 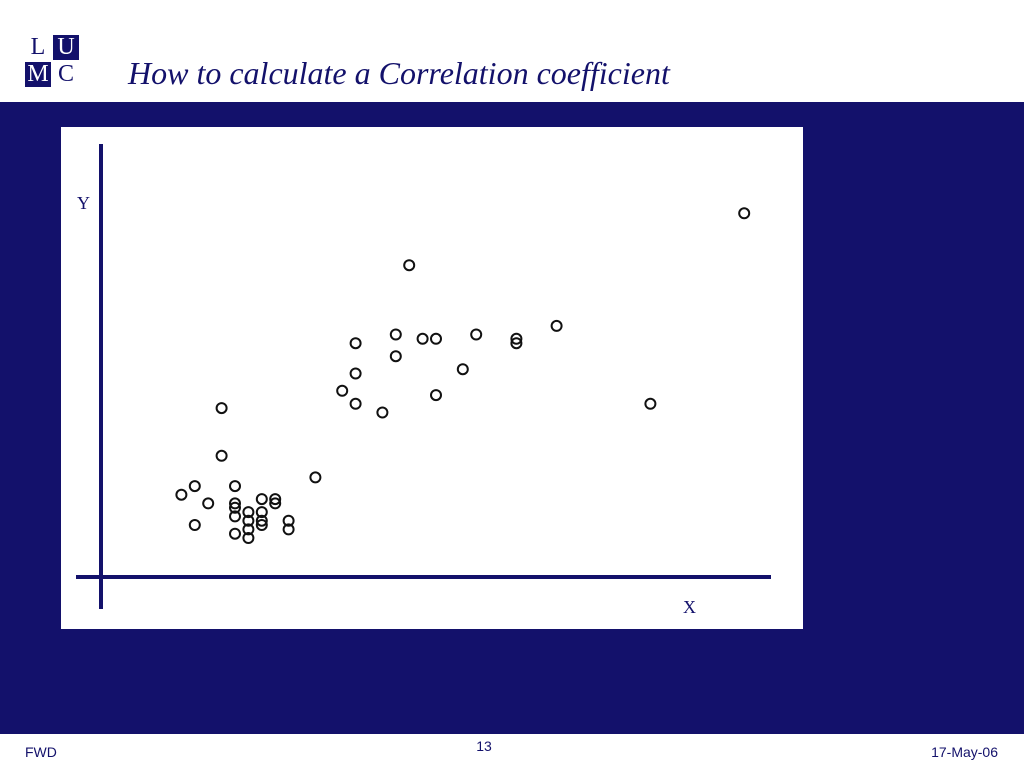 What do you see at coordinates (38, 47) in the screenshot?
I see `logo-letter-l: L` at bounding box center [38, 47].